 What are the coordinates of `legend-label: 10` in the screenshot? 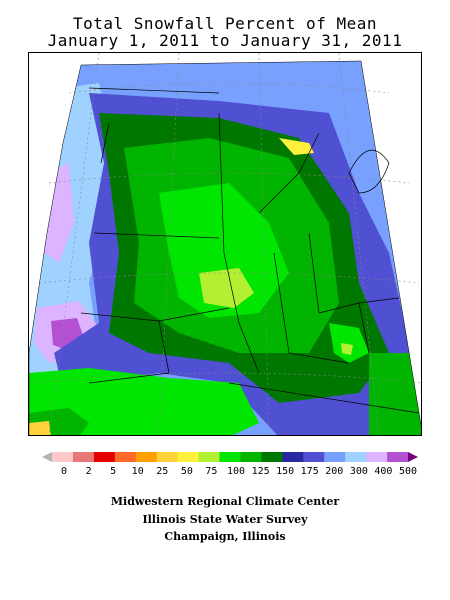 It's located at (138, 471).